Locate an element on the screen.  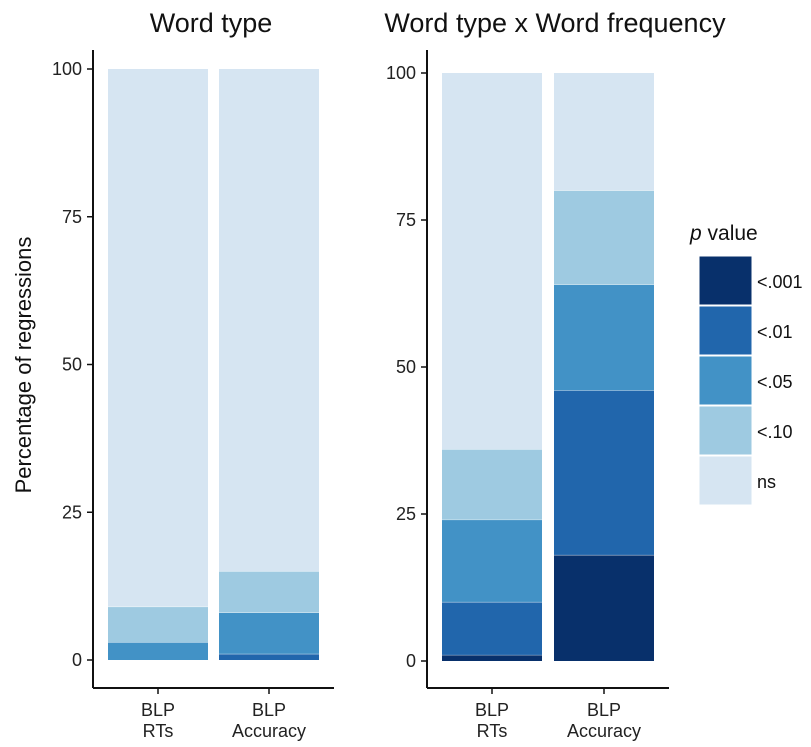
legend-label-p001: <.001 is located at coordinates (780, 282).